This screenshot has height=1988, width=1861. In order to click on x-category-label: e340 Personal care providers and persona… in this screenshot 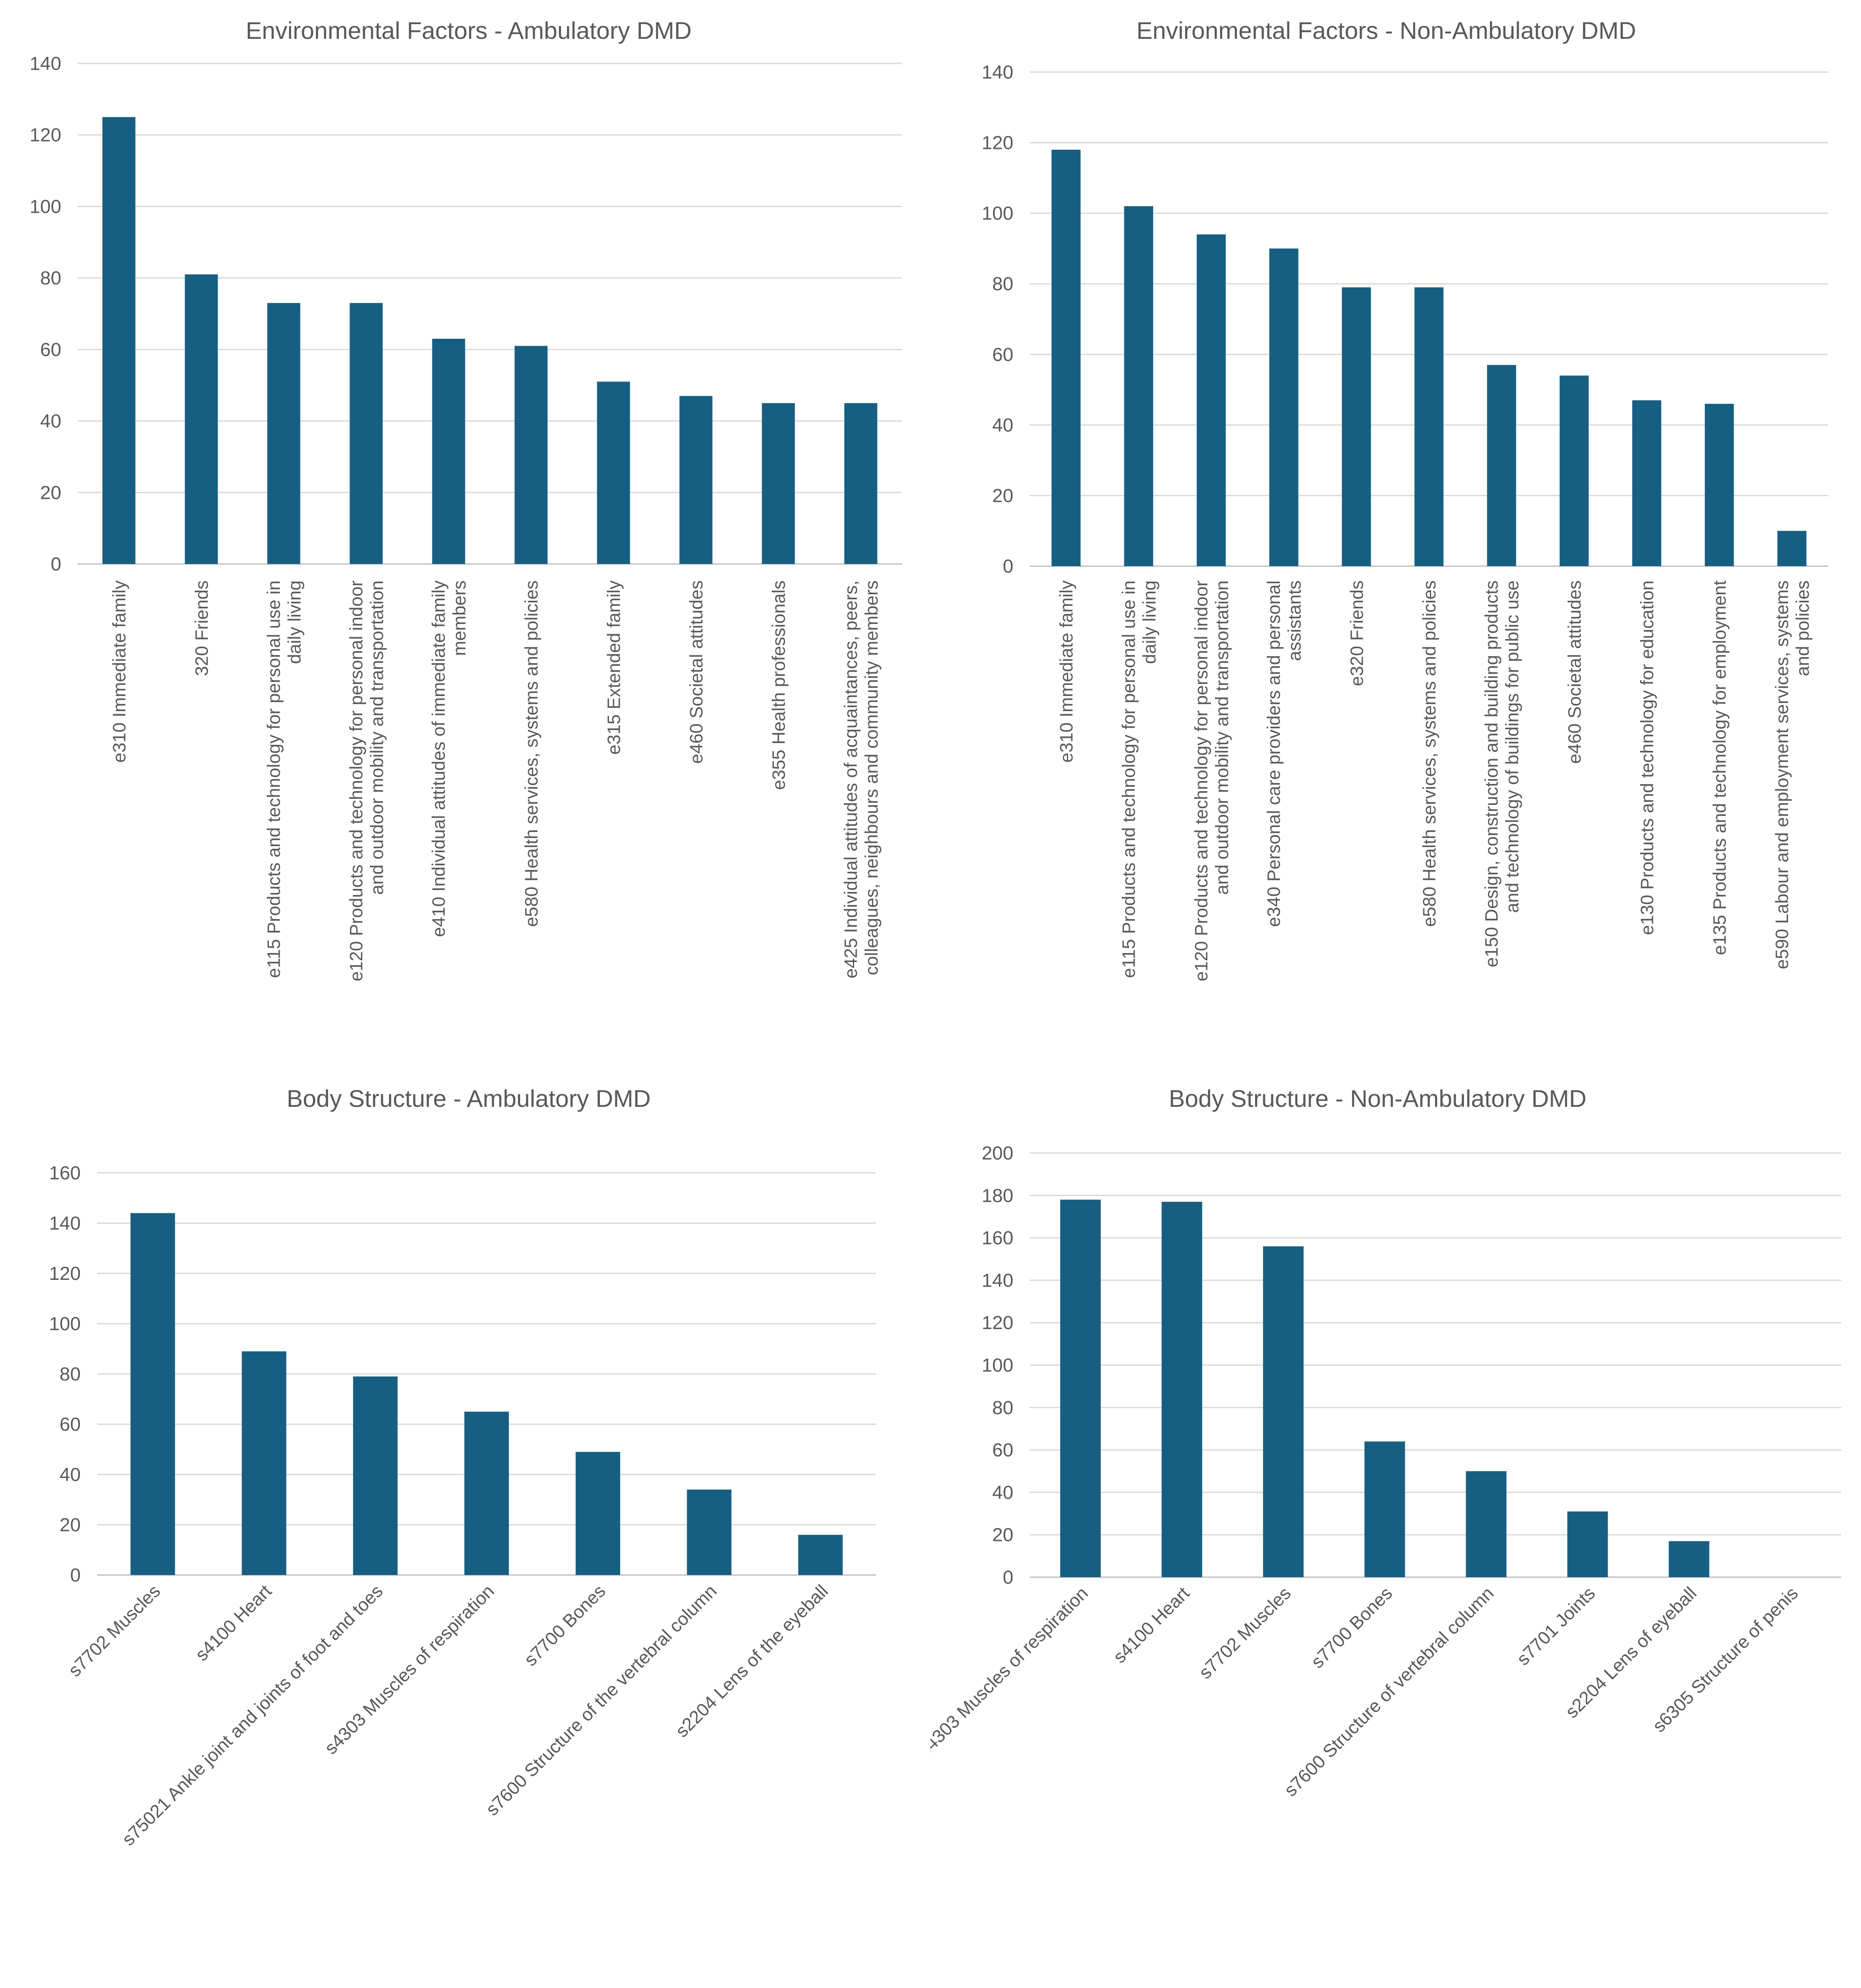, I will do `click(1284, 753)`.